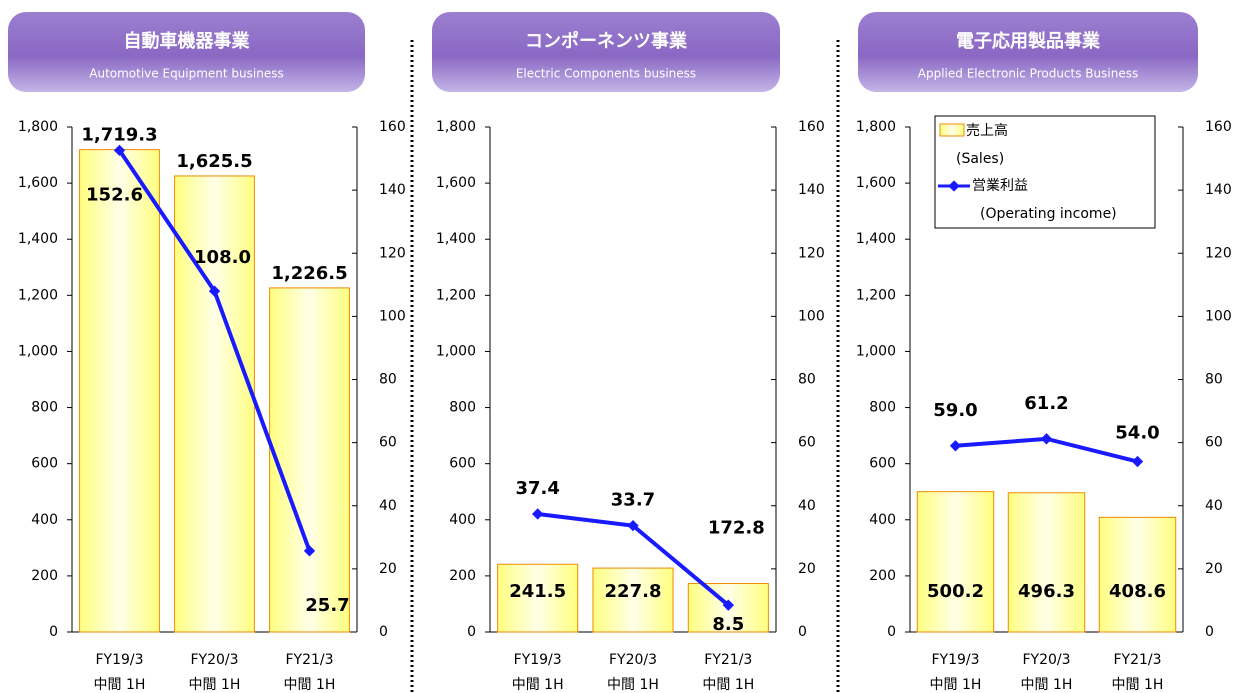 Image resolution: width=1234 pixels, height=693 pixels. I want to click on line-value-label: 25.7, so click(327, 605).